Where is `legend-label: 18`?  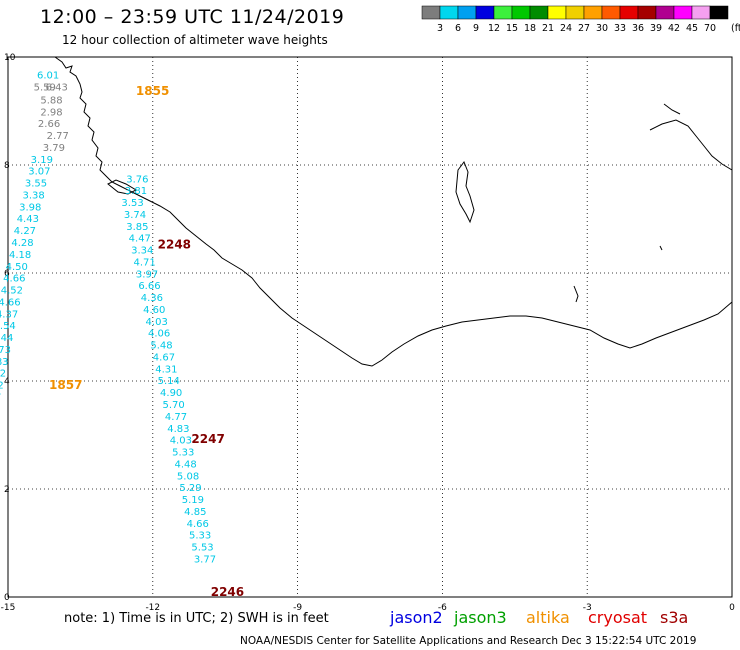 legend-label: 18 is located at coordinates (530, 28).